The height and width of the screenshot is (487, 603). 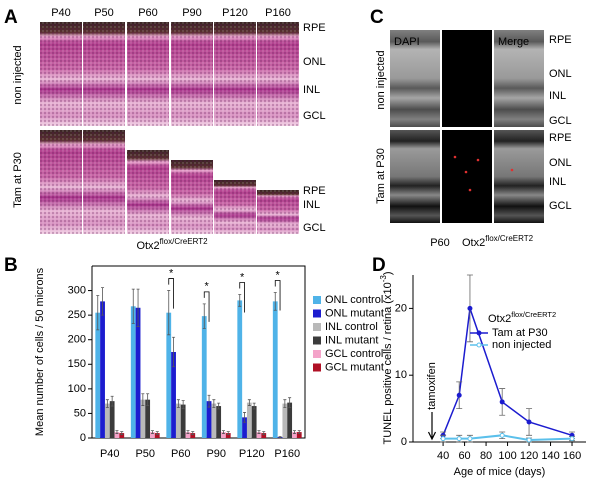 What do you see at coordinates (508, 437) in the screenshot?
I see `data-line` at bounding box center [508, 437].